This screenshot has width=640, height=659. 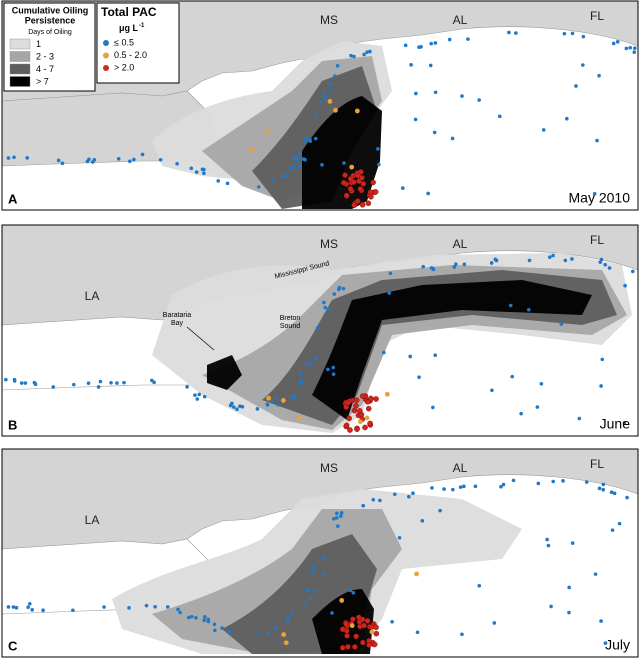 I want to click on legend-title: Persistence, so click(x=50, y=20).